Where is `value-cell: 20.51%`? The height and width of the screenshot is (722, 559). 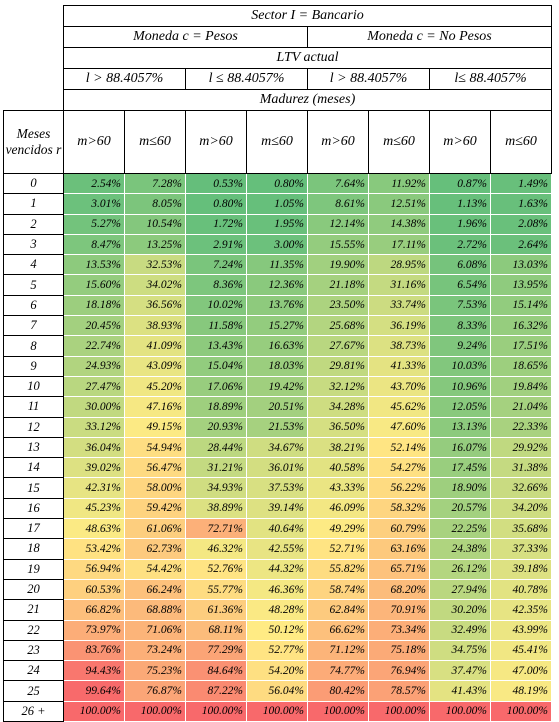
value-cell: 20.51% is located at coordinates (277, 407).